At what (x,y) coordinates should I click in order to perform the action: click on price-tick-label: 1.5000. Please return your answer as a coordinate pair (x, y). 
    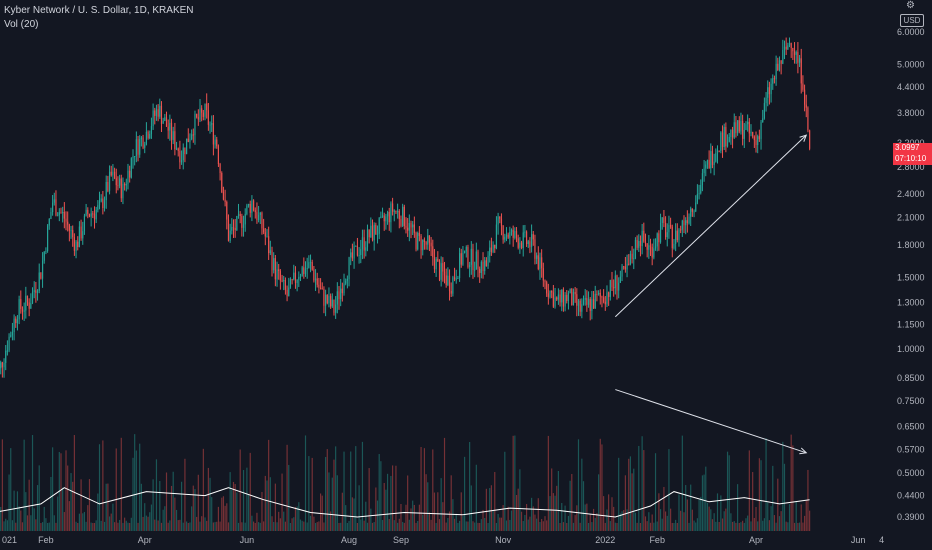
    Looking at the image, I should click on (911, 277).